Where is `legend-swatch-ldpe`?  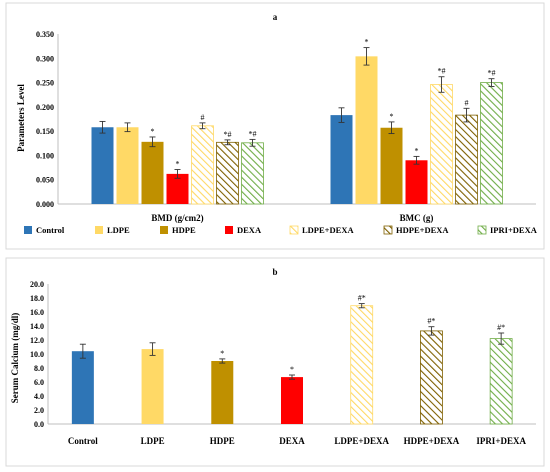
legend-swatch-ldpe is located at coordinates (99, 230).